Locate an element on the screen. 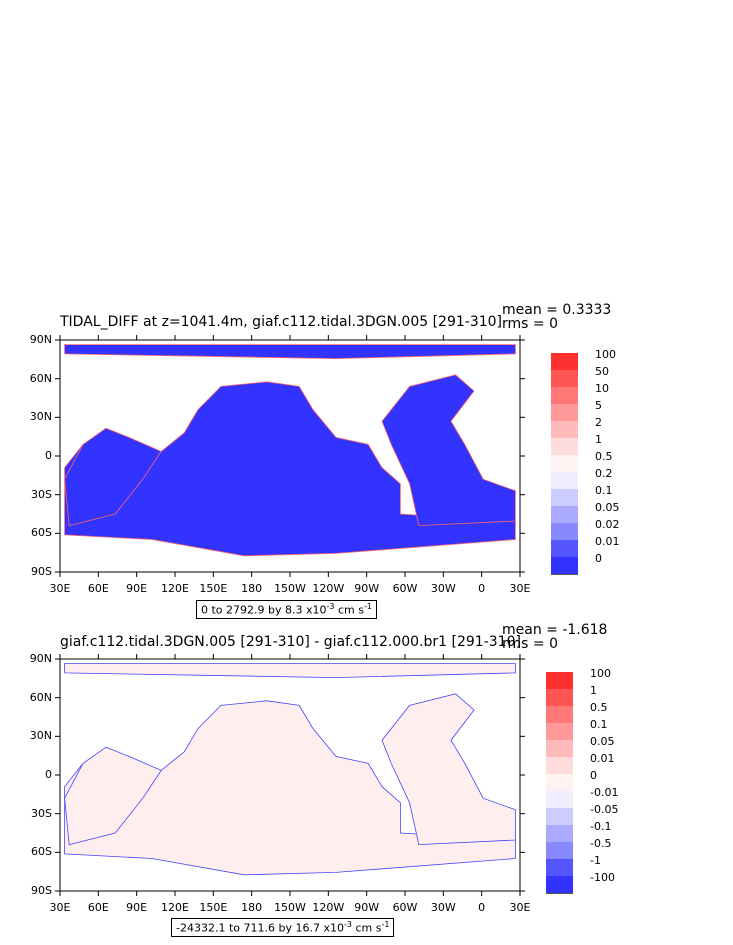 The image size is (733, 945). lat-label: 60N is located at coordinates (40, 378).